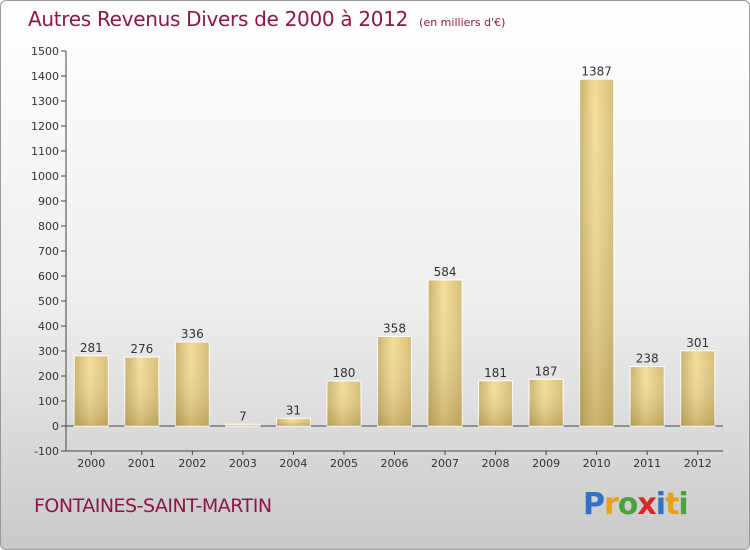  What do you see at coordinates (48, 376) in the screenshot?
I see `y-tick-label: 200` at bounding box center [48, 376].